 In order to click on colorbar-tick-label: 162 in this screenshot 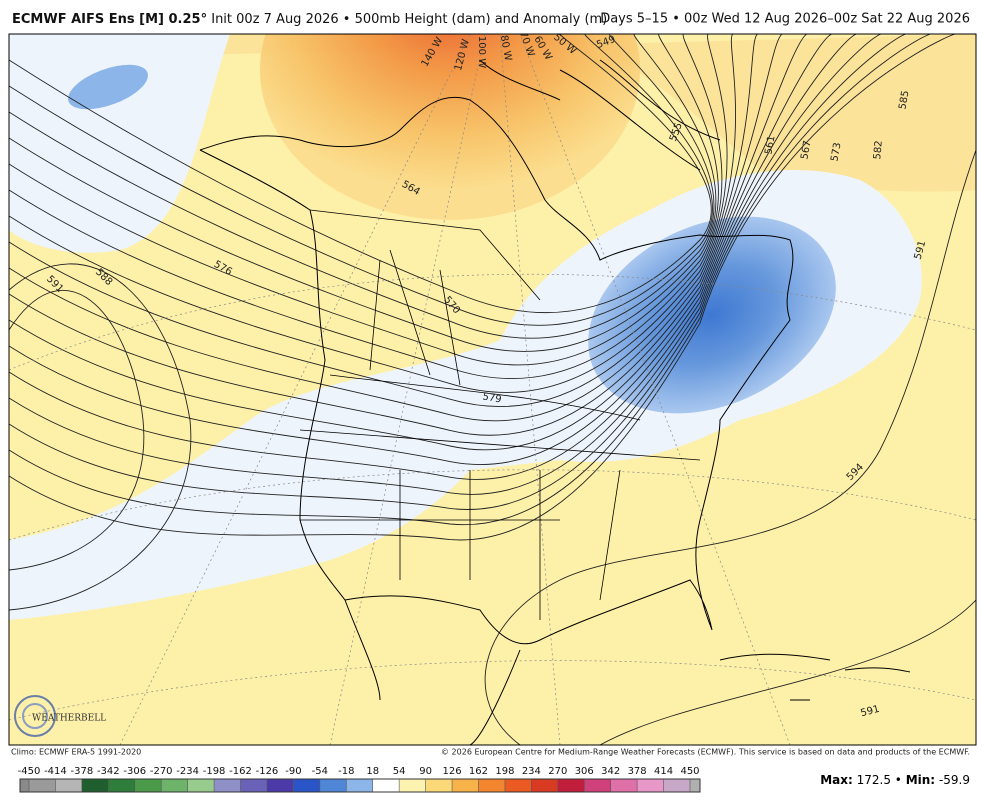, I will do `click(478, 771)`.